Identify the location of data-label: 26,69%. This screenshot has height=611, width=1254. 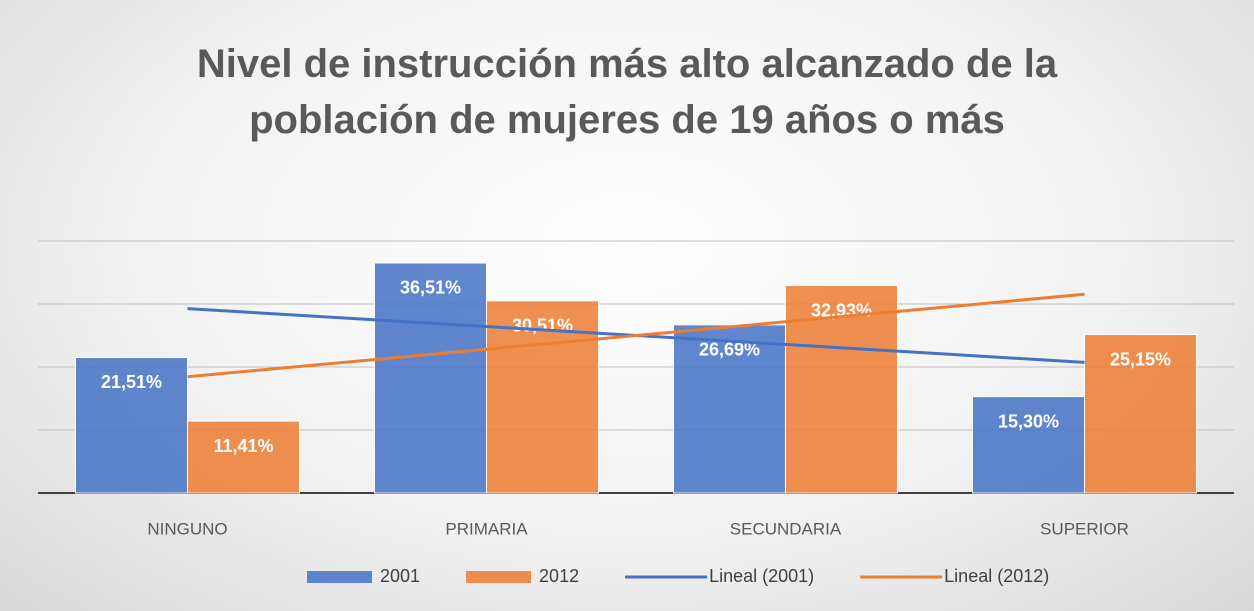
(729, 350).